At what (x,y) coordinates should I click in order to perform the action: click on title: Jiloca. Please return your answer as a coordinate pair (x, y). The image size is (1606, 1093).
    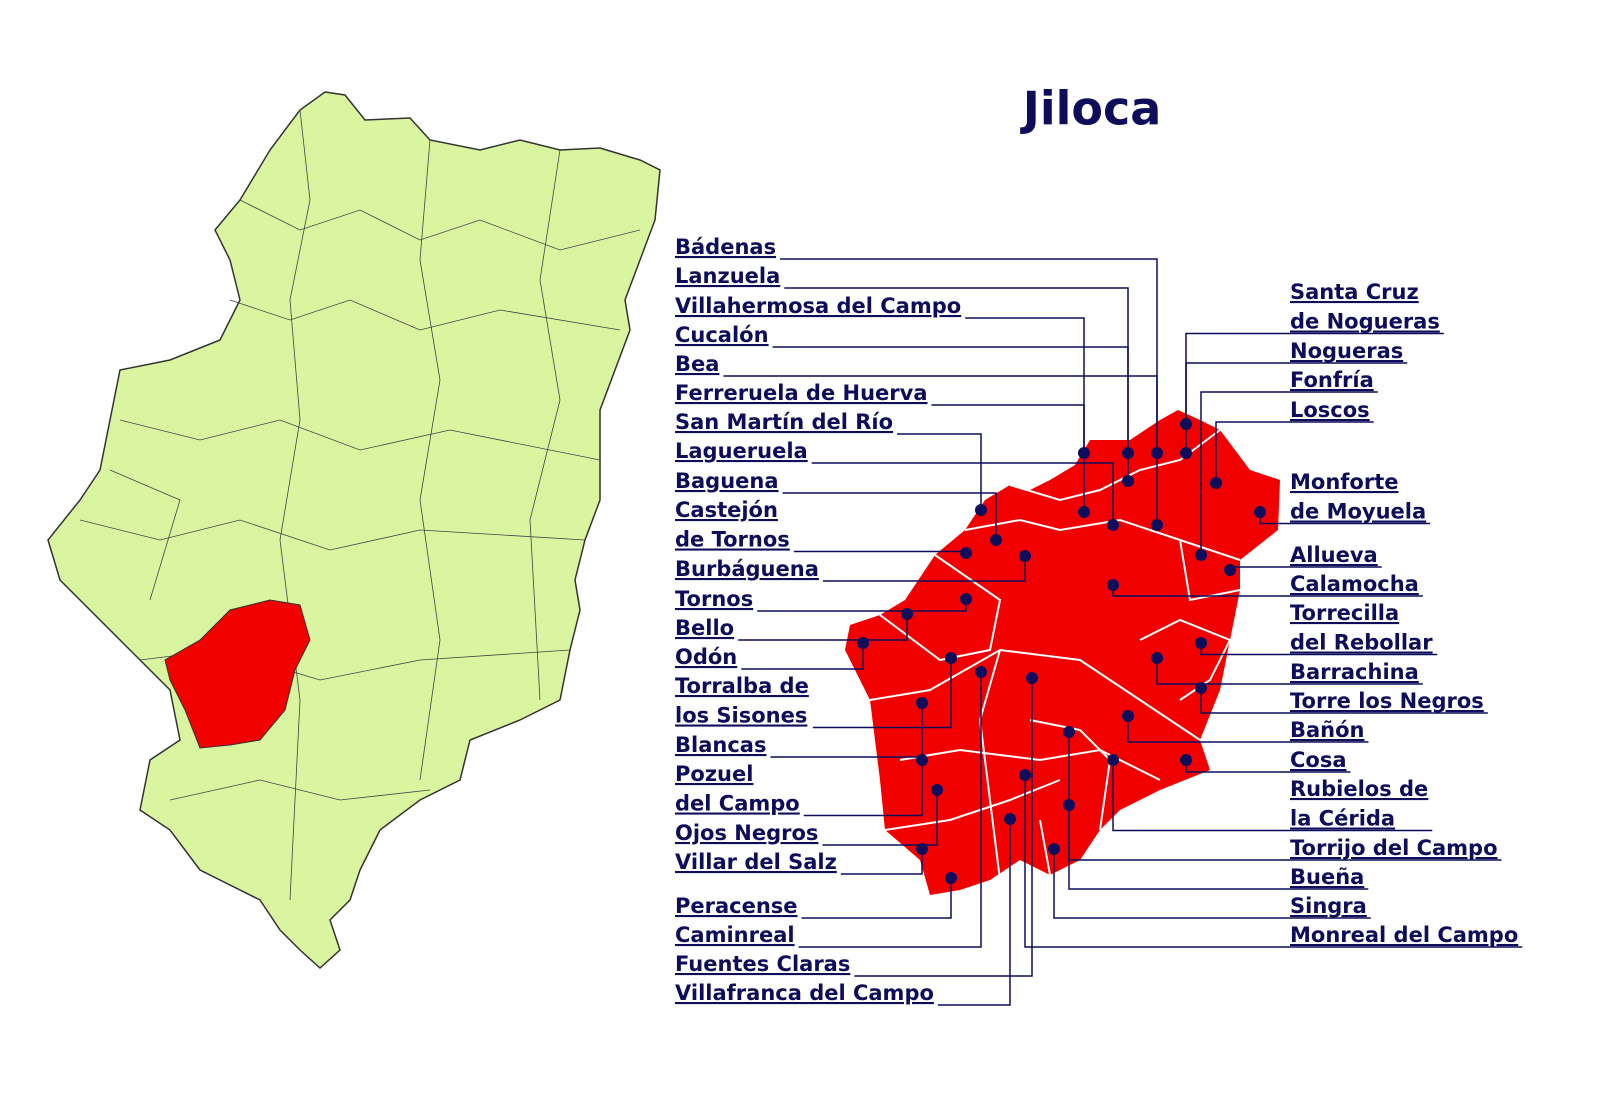
    Looking at the image, I should click on (1091, 109).